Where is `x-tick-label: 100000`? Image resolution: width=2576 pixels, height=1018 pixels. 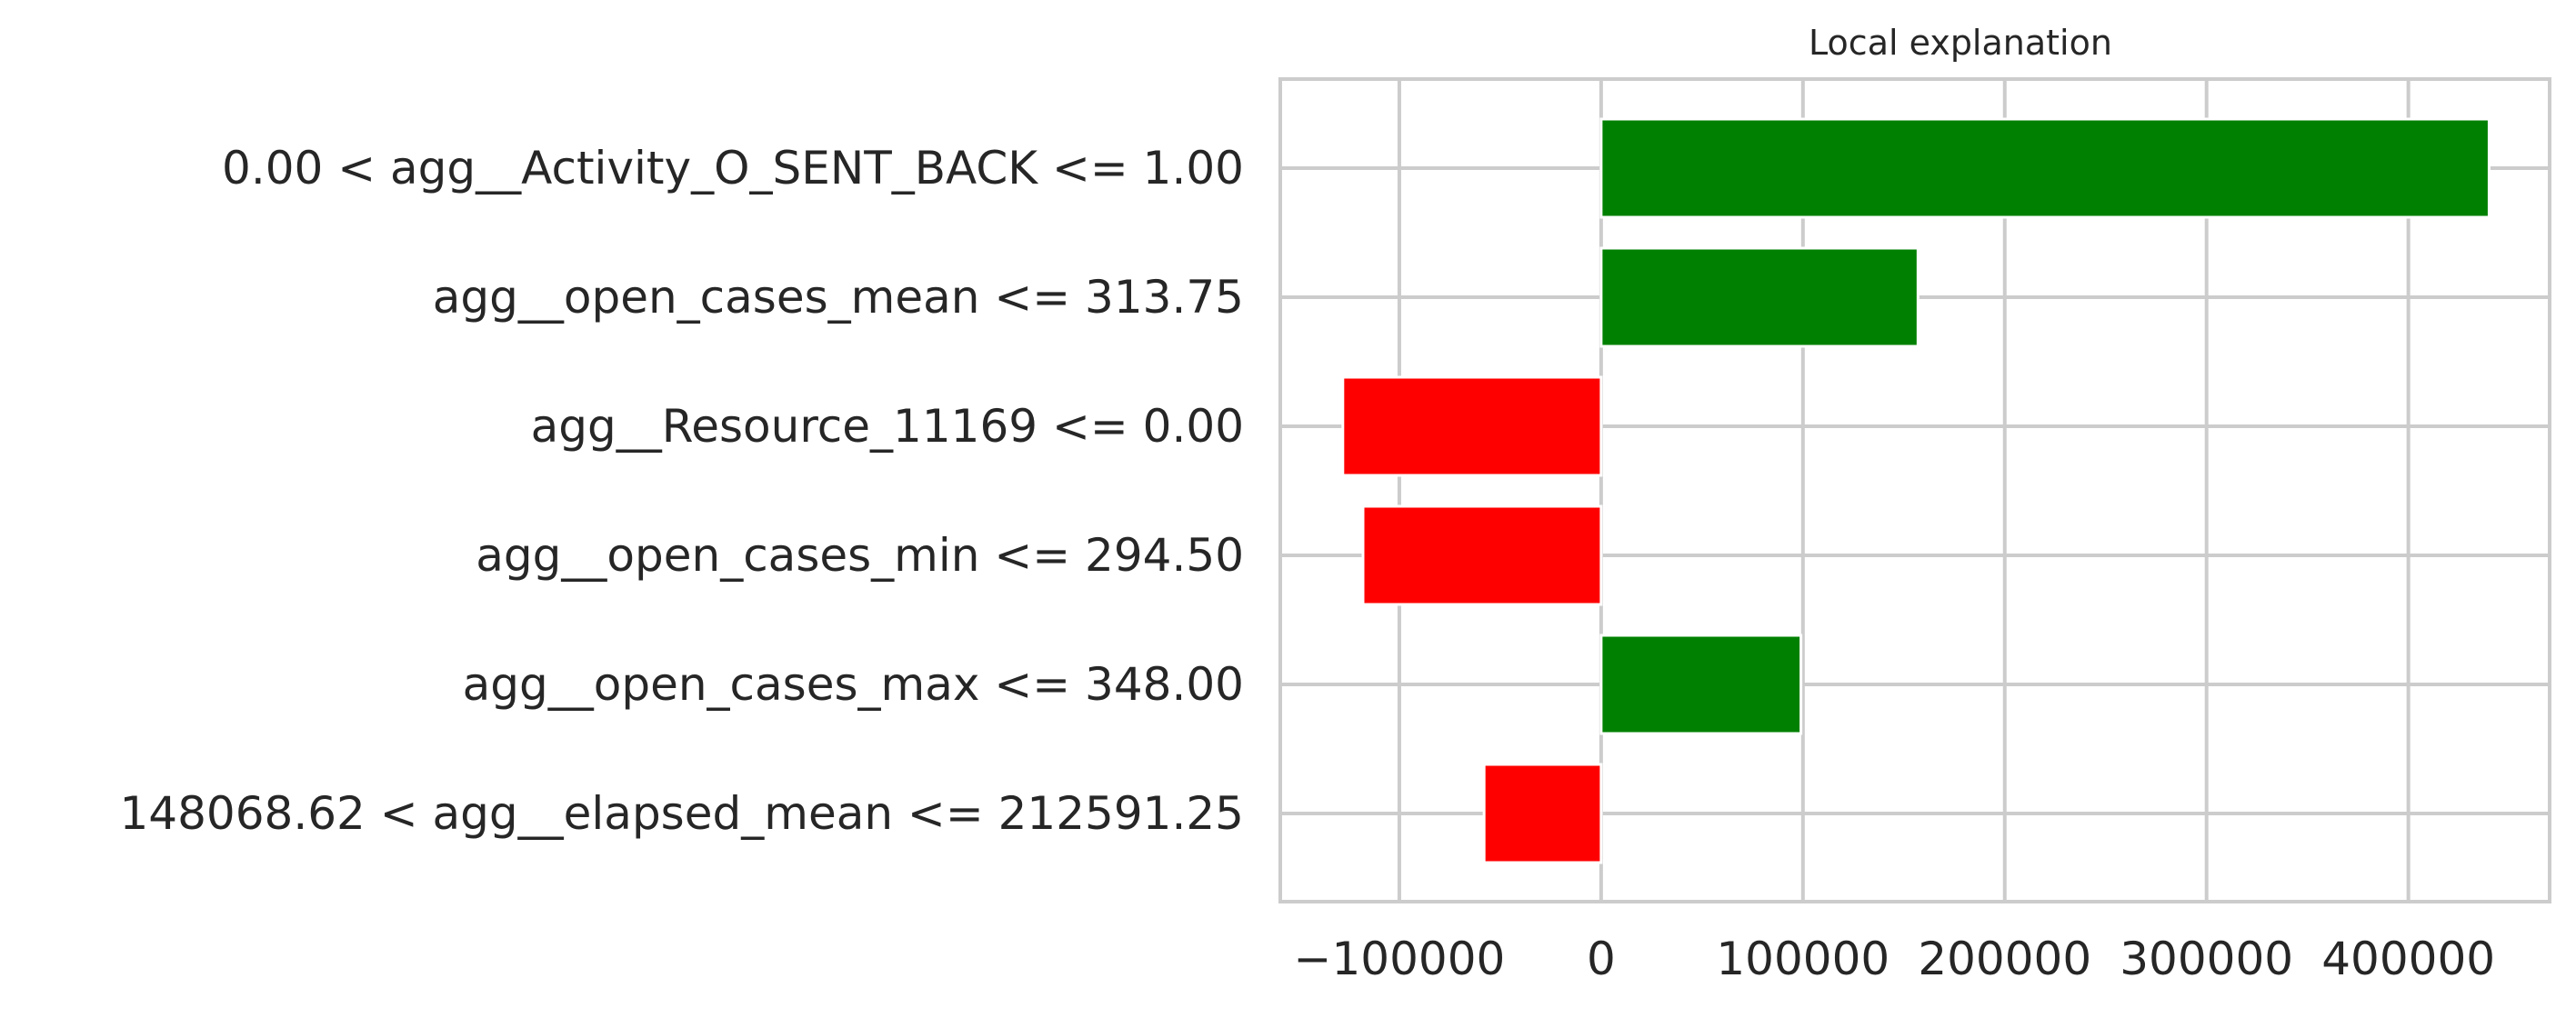 x-tick-label: 100000 is located at coordinates (1803, 959).